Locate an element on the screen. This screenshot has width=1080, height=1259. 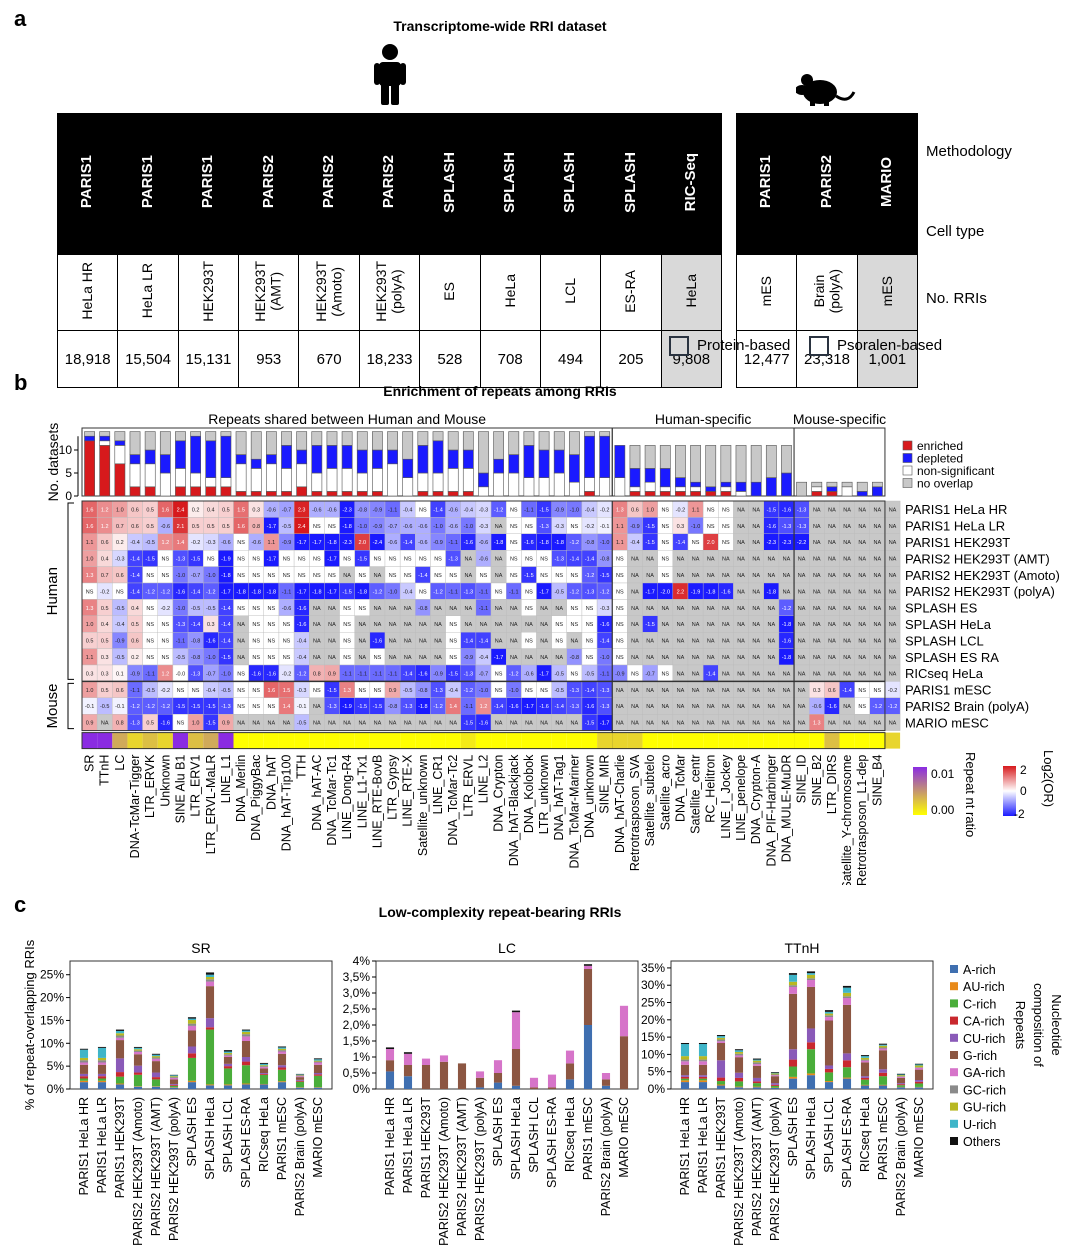
depleted-bar-segment is located at coordinates (741, 486).